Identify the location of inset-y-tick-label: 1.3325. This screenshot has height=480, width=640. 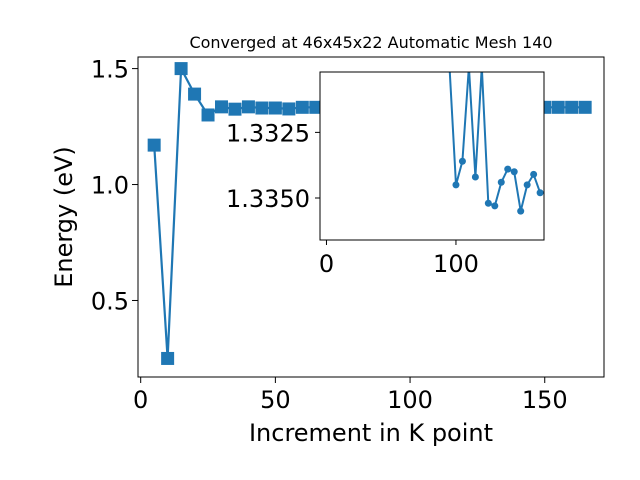
(268, 133).